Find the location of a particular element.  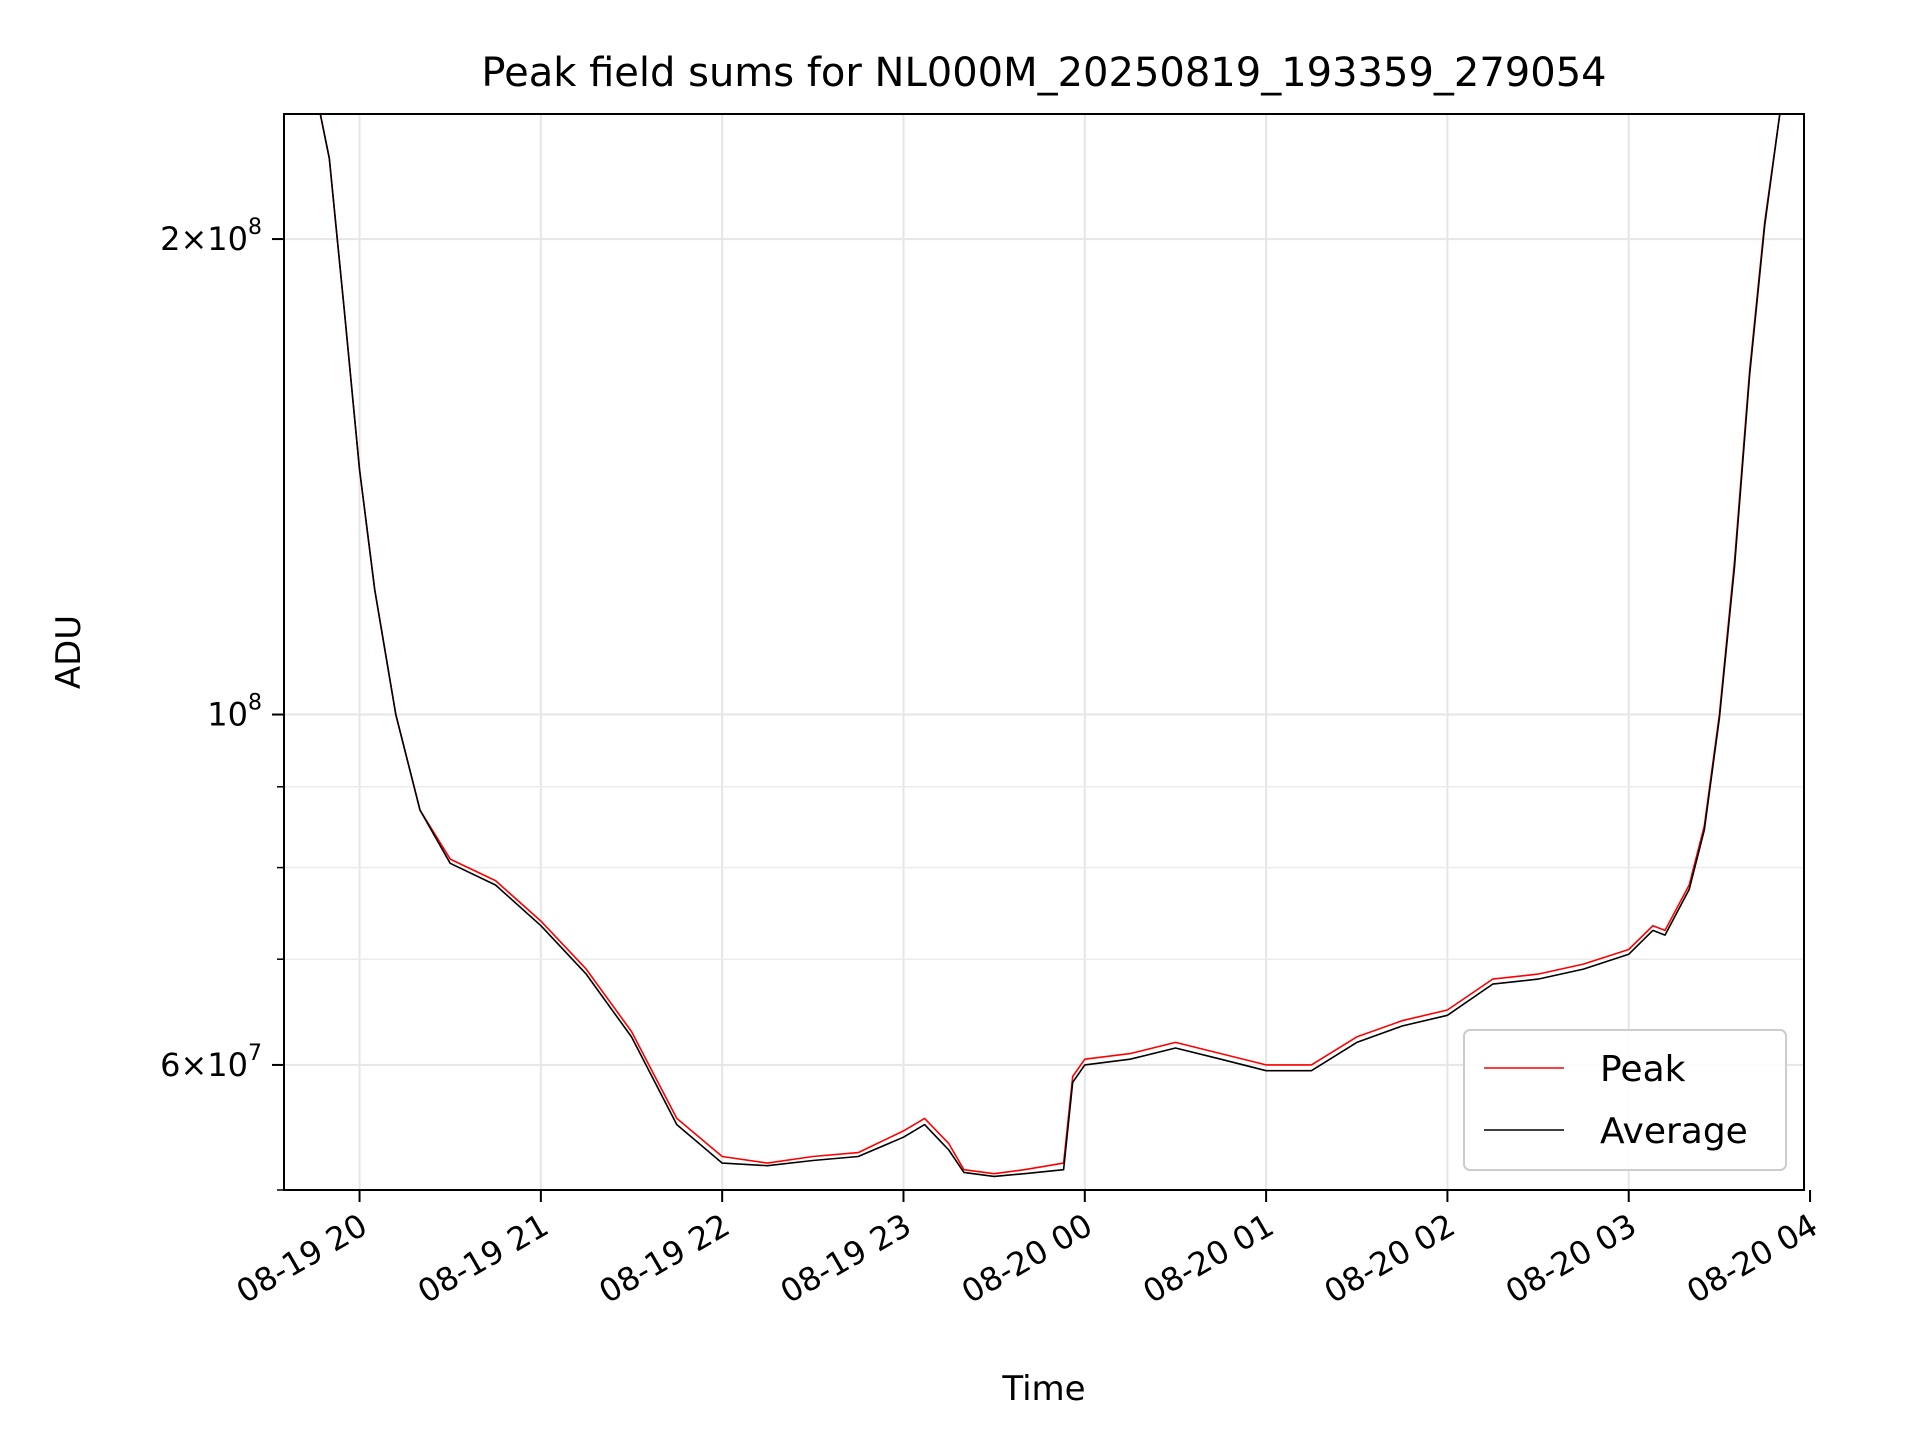

x-tick-label: 08-20 03 is located at coordinates (1571, 1258).